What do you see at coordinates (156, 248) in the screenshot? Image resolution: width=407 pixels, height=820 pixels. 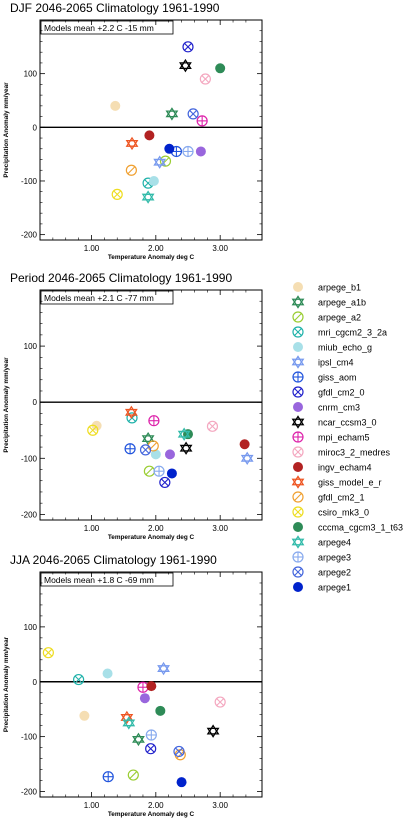 I see `x-tick-label: 2.00` at bounding box center [156, 248].